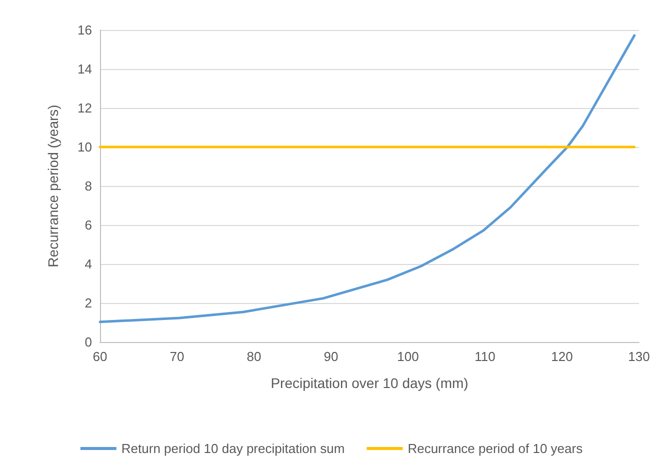  Describe the element at coordinates (485, 356) in the screenshot. I see `x-tick-label: 110` at that location.